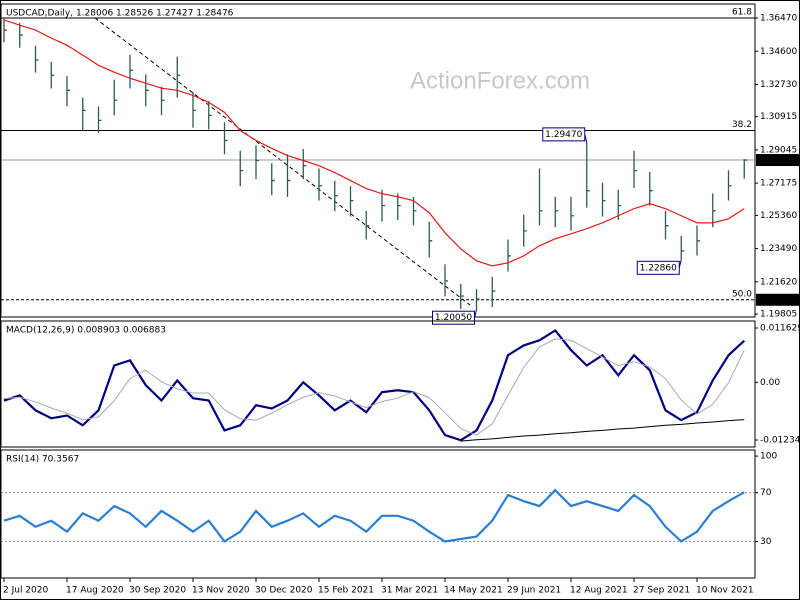 The height and width of the screenshot is (600, 800). Describe the element at coordinates (768, 457) in the screenshot. I see `y-tick-label: 100` at that location.